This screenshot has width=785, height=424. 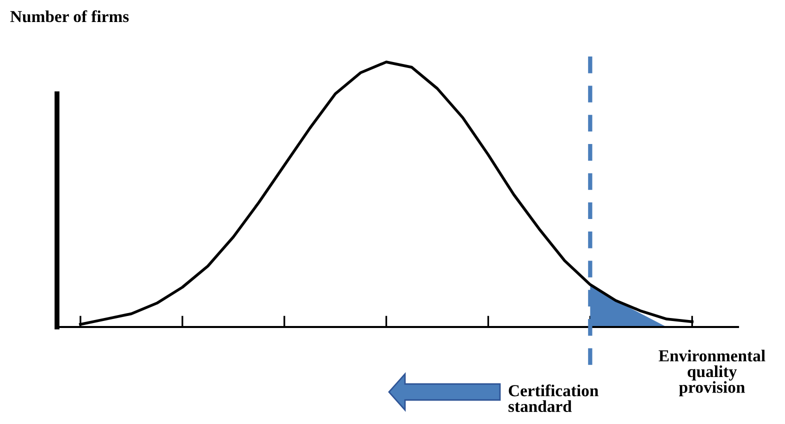 I want to click on y-axis-title: Number of firms, so click(x=69, y=16).